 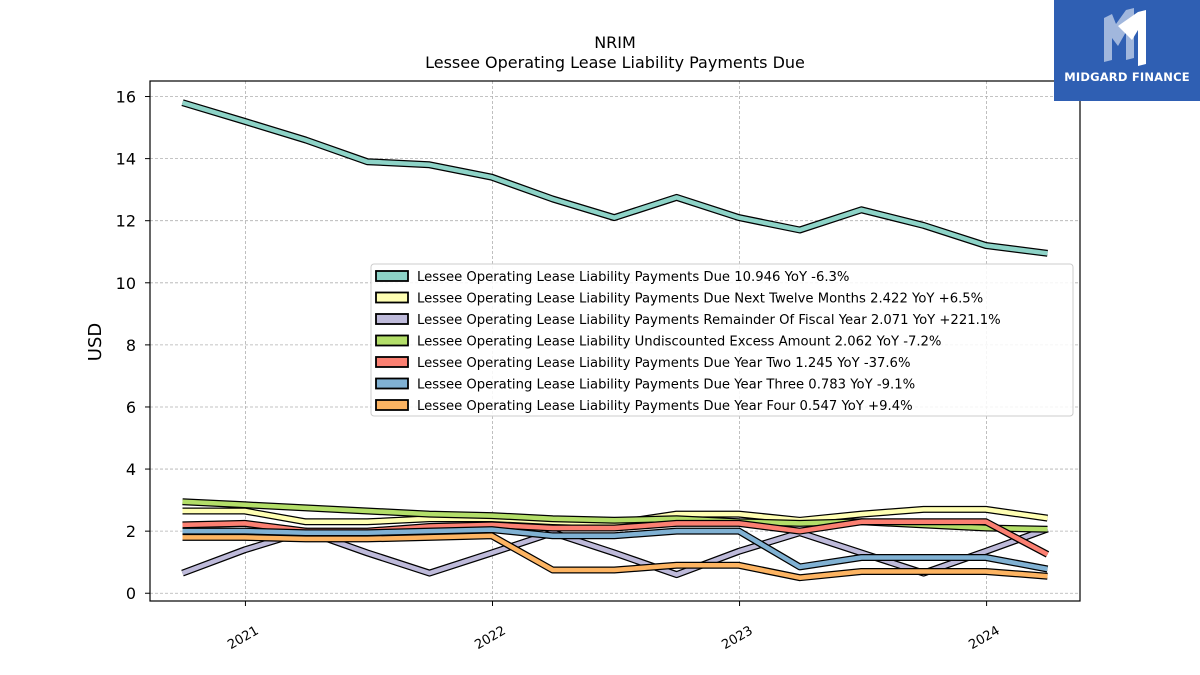 I want to click on x-tick-label: 2021, so click(x=243, y=638).